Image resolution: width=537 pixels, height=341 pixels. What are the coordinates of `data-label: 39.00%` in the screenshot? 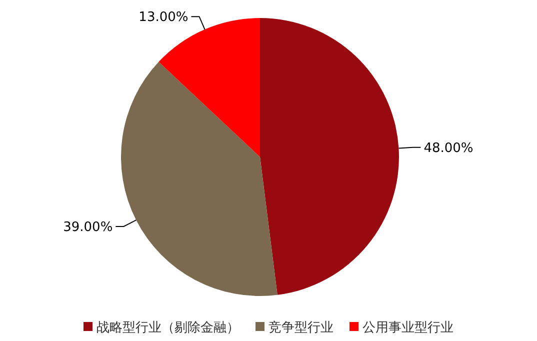 It's located at (88, 228).